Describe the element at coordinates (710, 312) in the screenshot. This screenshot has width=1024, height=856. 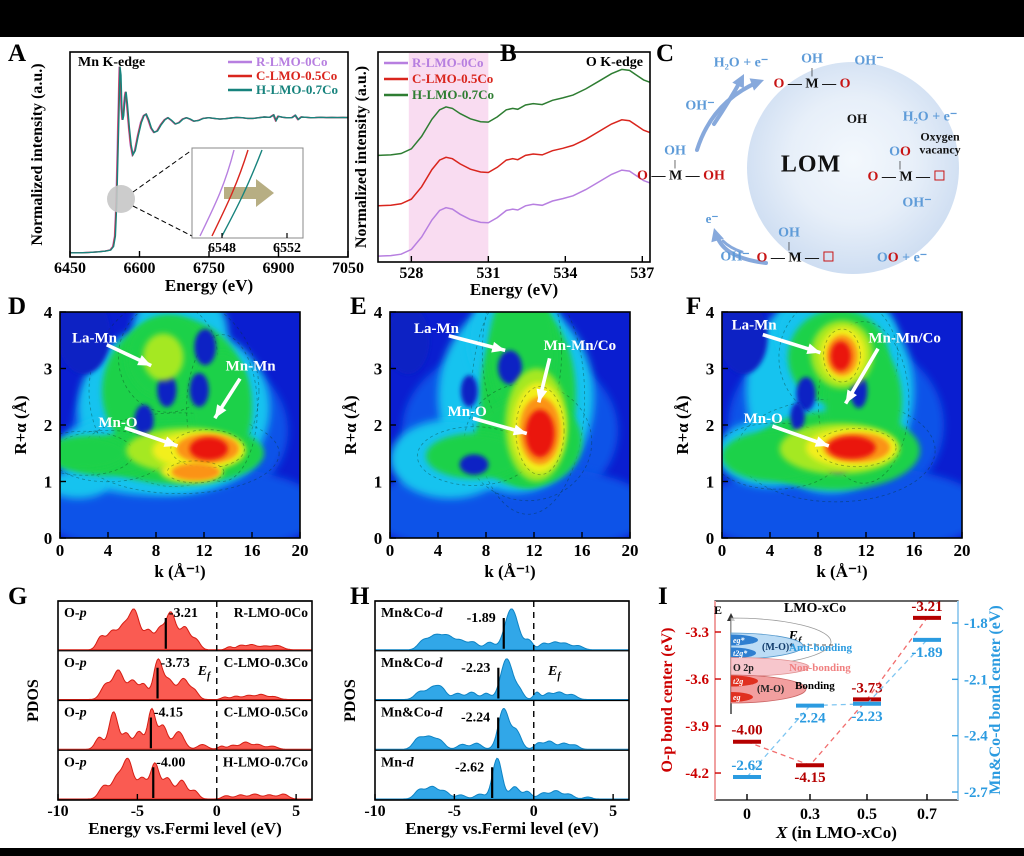
I see `y-tick-label: 4` at that location.